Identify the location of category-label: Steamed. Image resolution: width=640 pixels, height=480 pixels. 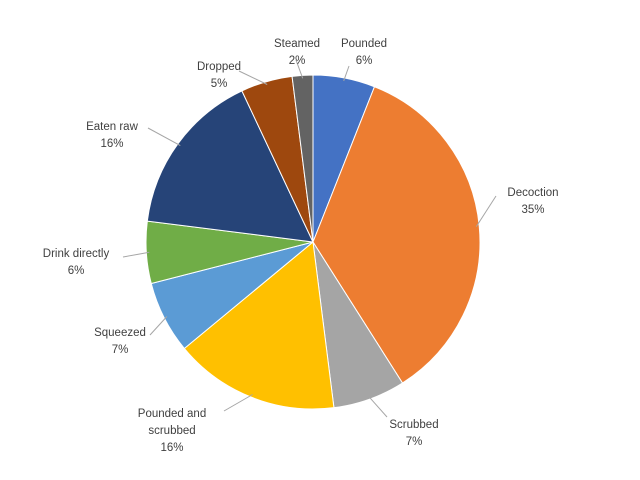
(297, 44).